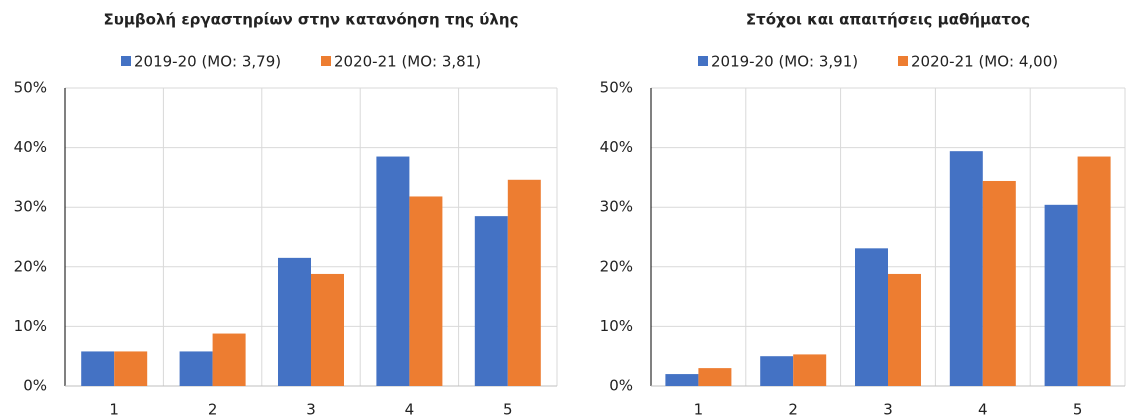 The image size is (1129, 419). Describe the element at coordinates (407, 62) in the screenshot. I see `legend-label: 2020-21 (ΜΟ: 3,81)` at that location.